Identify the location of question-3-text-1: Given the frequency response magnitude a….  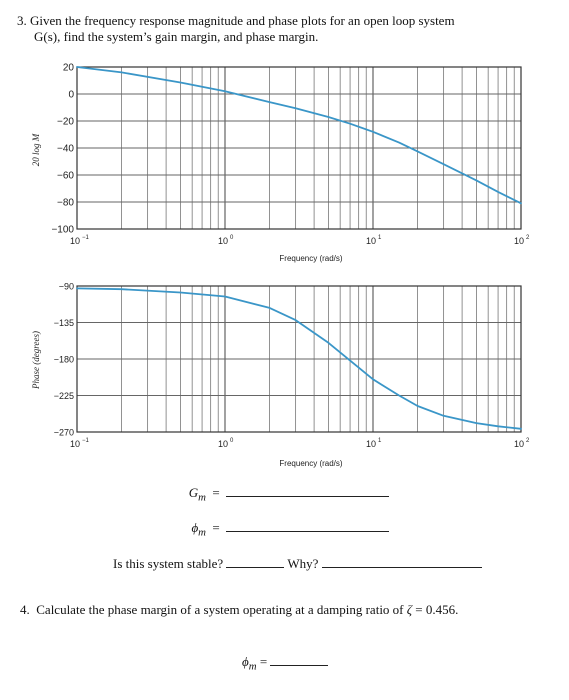
(242, 20).